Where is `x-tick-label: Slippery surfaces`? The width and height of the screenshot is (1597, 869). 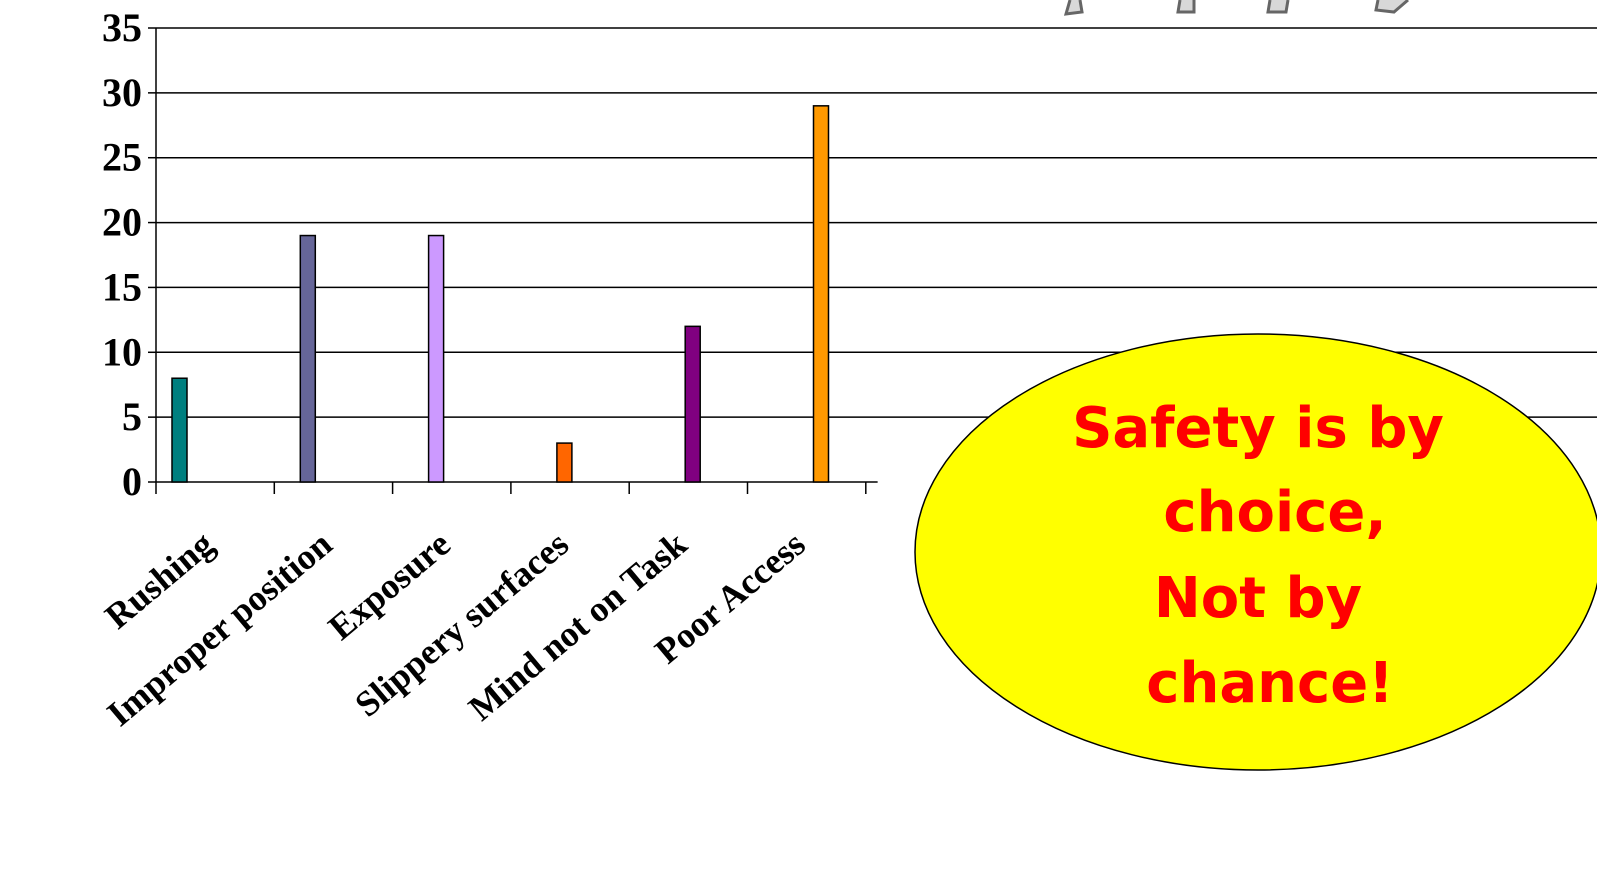
x-tick-label: Slippery surfaces is located at coordinates (461, 623).